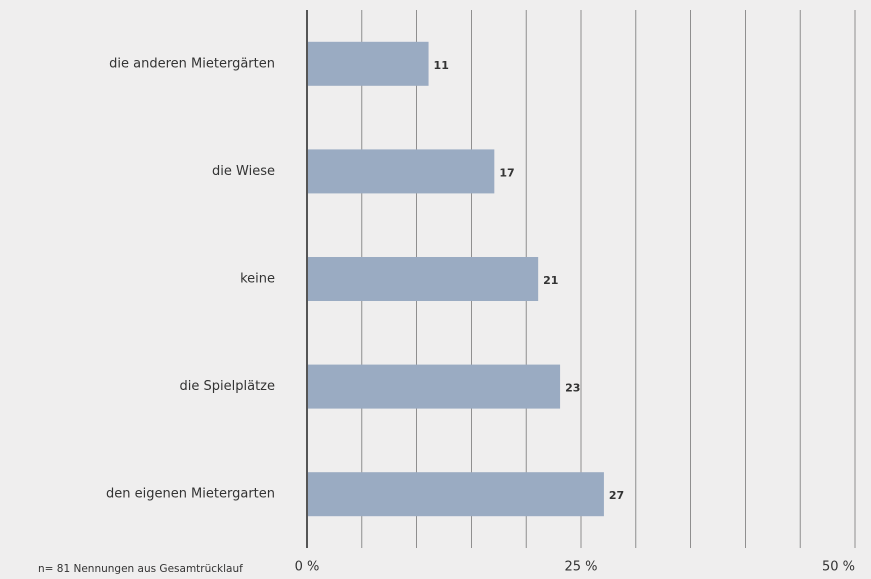  Describe the element at coordinates (190, 494) in the screenshot. I see `category-label: den eigenen Mietergarten` at that location.